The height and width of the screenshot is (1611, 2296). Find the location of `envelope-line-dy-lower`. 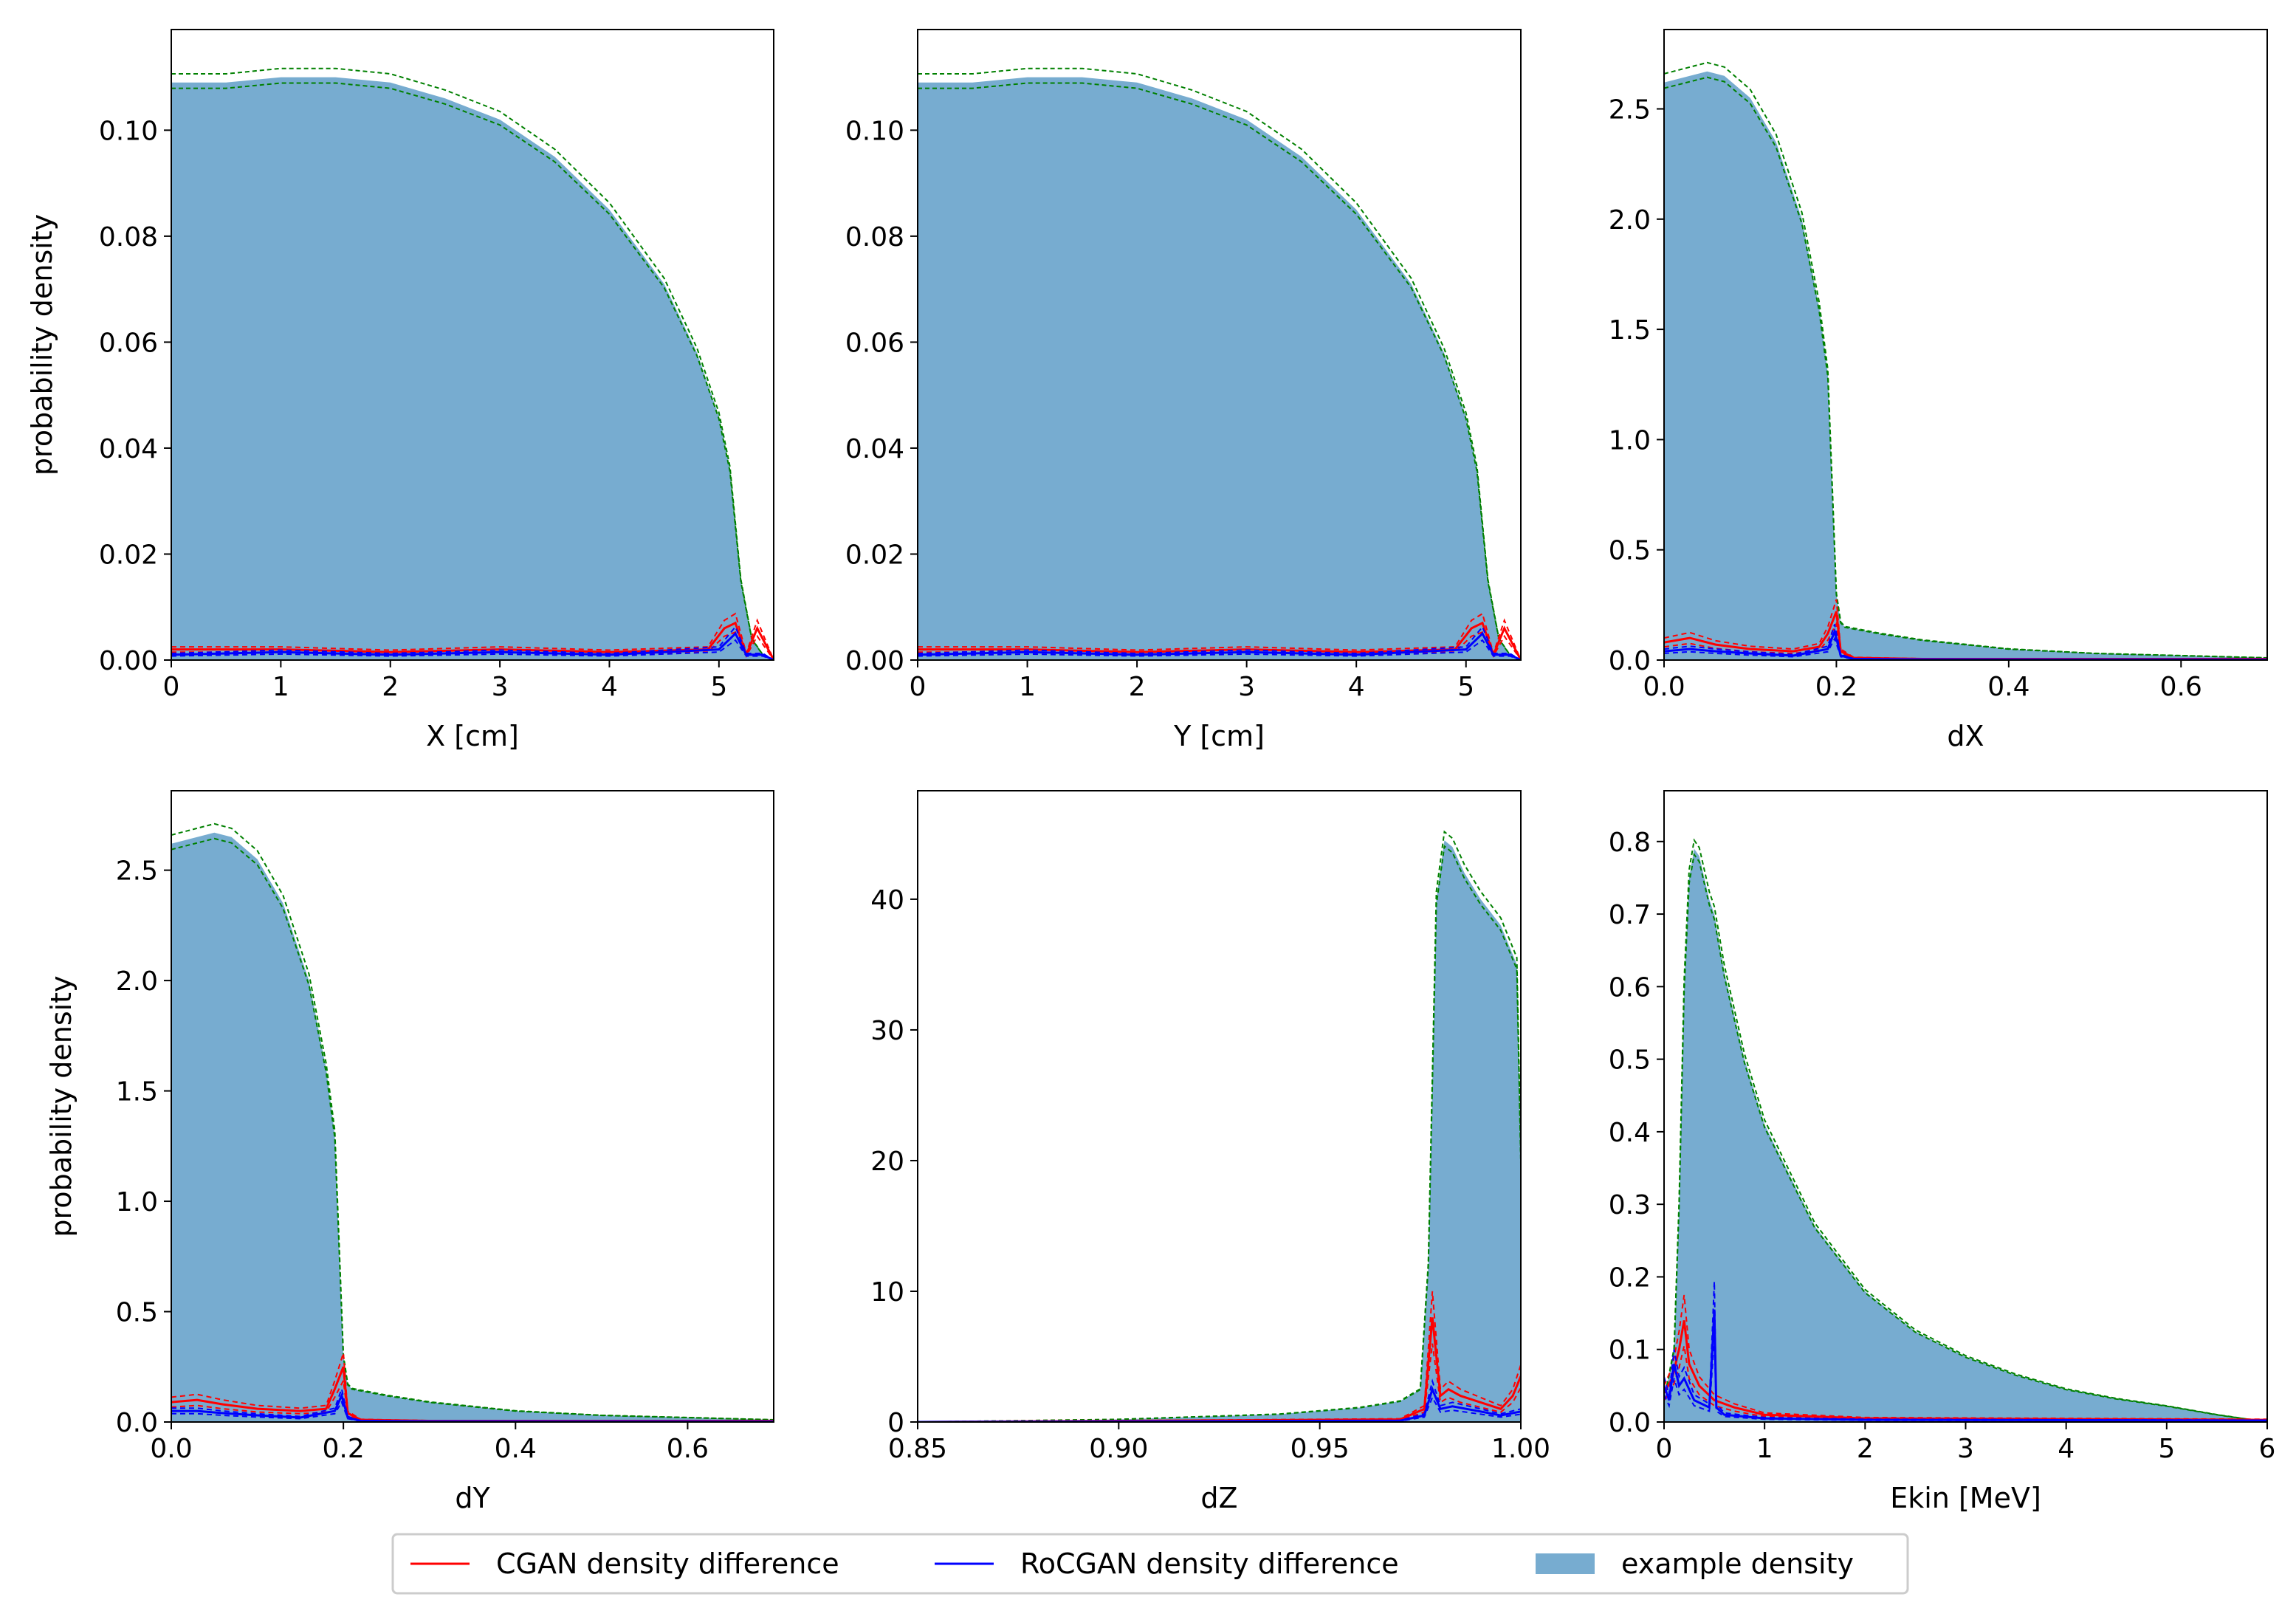

envelope-line-dy-lower is located at coordinates (472, 1129).